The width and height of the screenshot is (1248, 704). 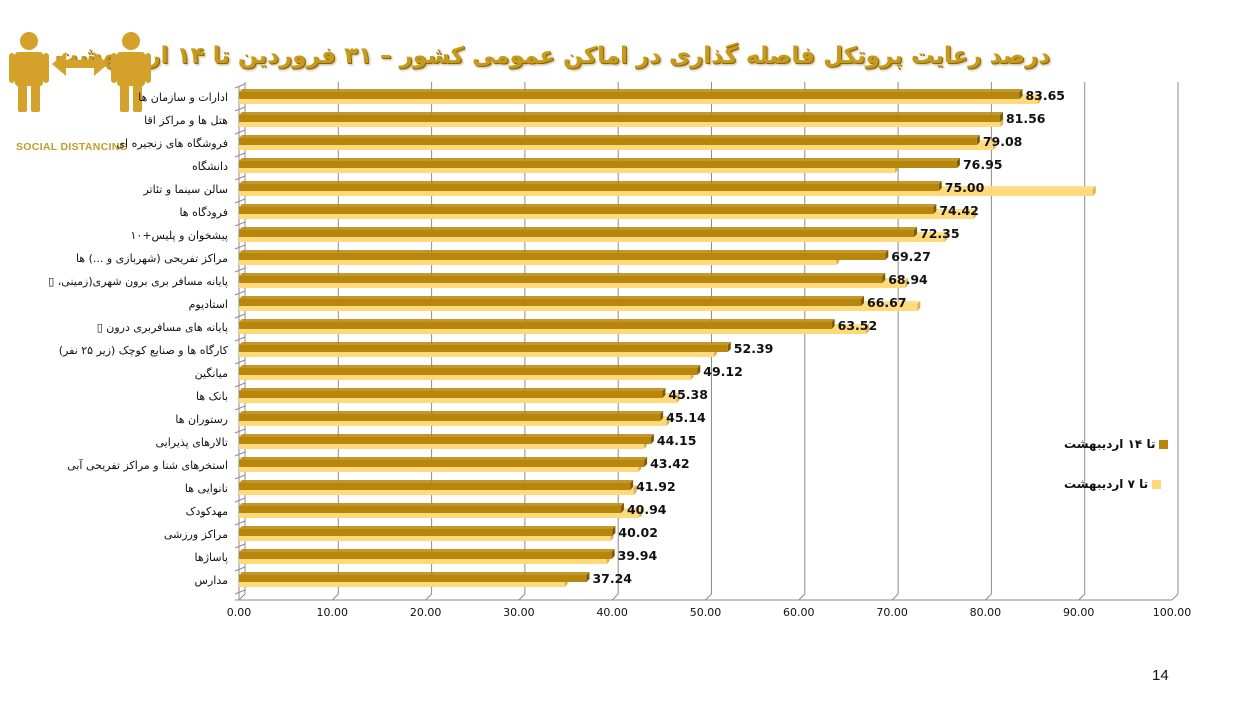 What do you see at coordinates (72, 147) in the screenshot?
I see `logo-caption: SOCIAL DISTANCING` at bounding box center [72, 147].